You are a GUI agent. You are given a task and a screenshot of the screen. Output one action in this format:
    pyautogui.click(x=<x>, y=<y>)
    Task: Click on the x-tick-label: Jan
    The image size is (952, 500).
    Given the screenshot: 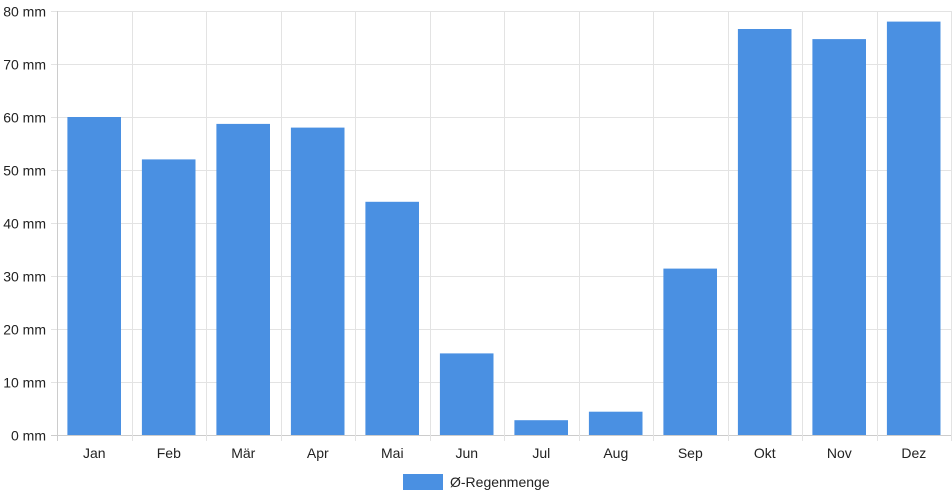 What is the action you would take?
    pyautogui.click(x=94, y=453)
    